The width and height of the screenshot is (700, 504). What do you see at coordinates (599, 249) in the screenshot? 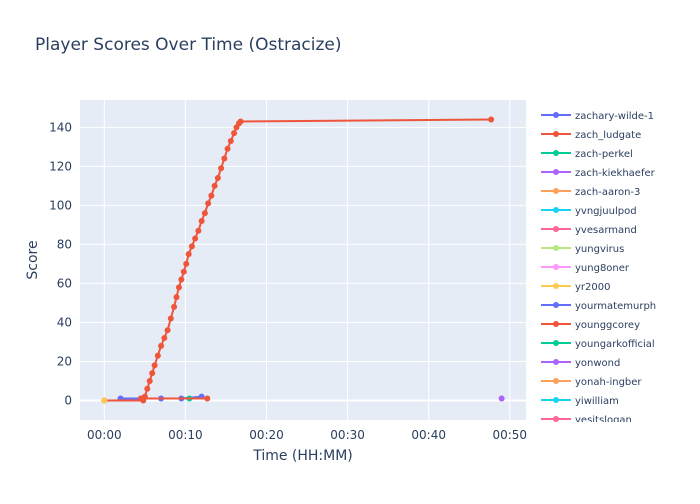
I see `legend-label: yungvirus` at bounding box center [599, 249].